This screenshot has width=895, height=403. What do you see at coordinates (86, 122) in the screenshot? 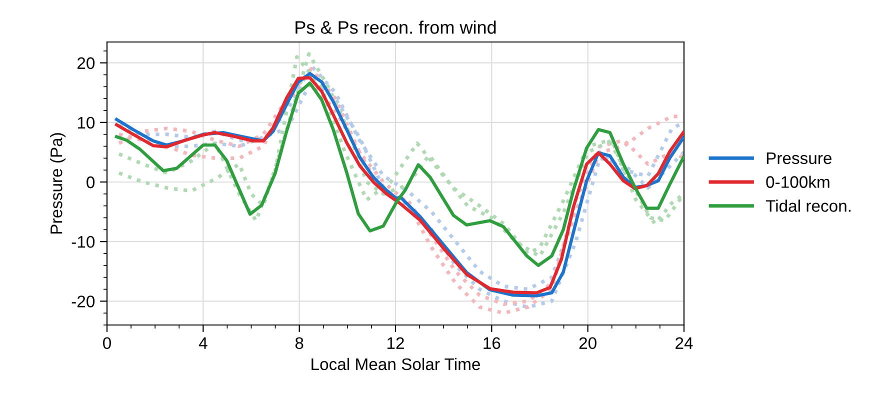
I see `y-tick-label: 10` at bounding box center [86, 122].